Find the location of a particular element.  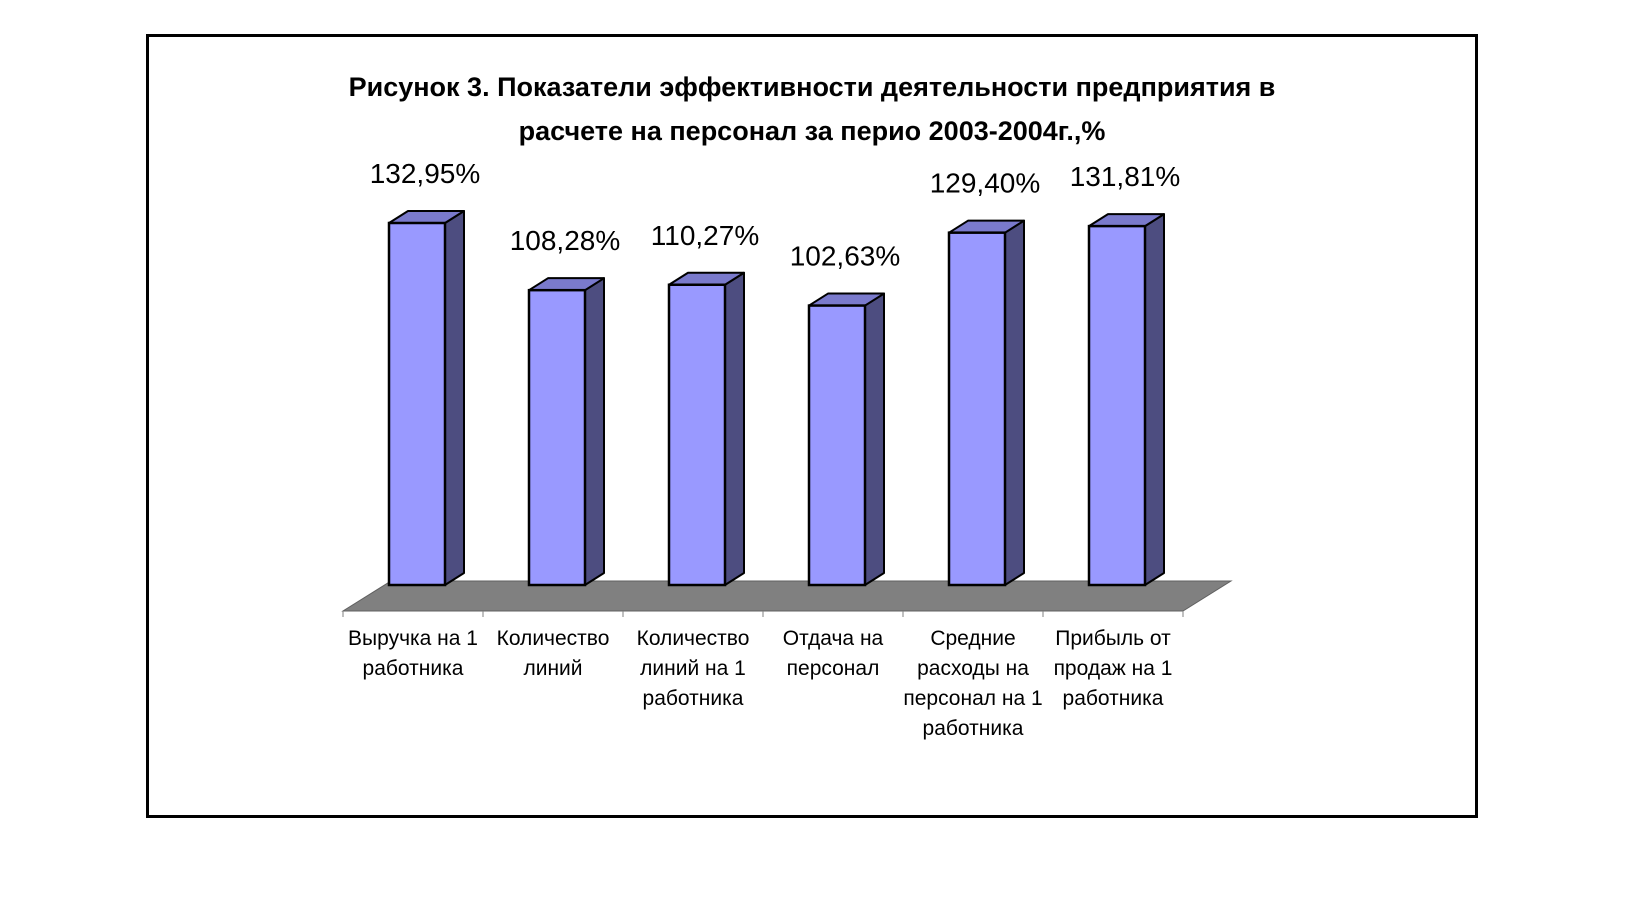

x-tick-label-line: персонал is located at coordinates (833, 668).